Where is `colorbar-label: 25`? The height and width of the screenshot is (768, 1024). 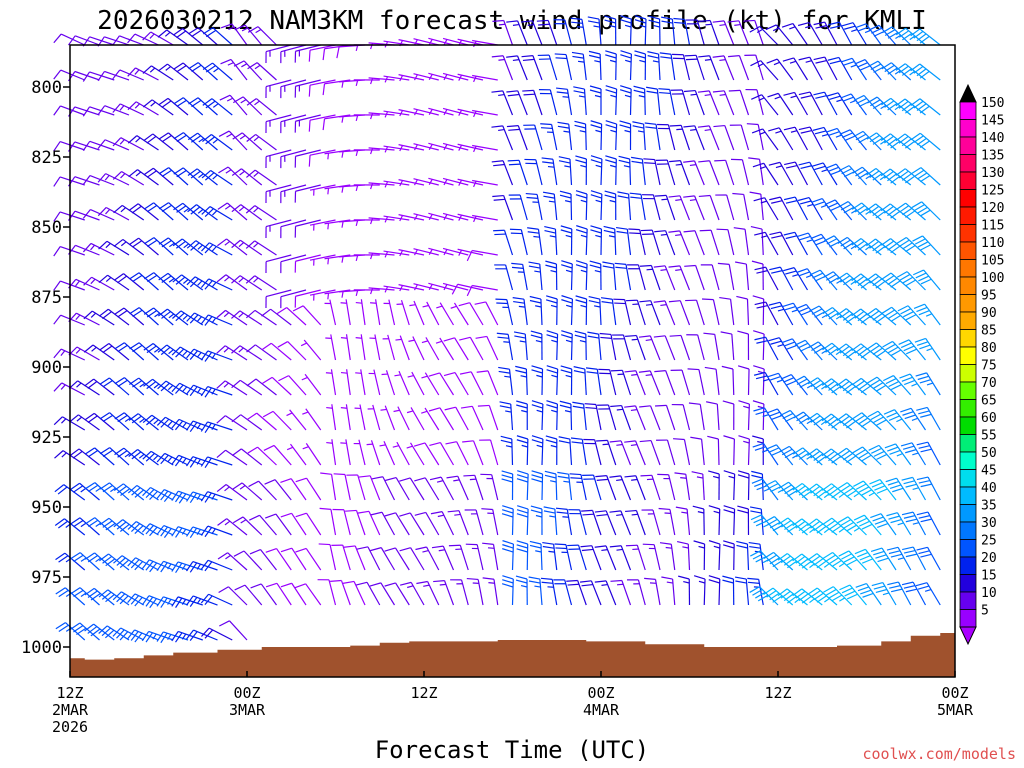 colorbar-label: 25 is located at coordinates (989, 541).